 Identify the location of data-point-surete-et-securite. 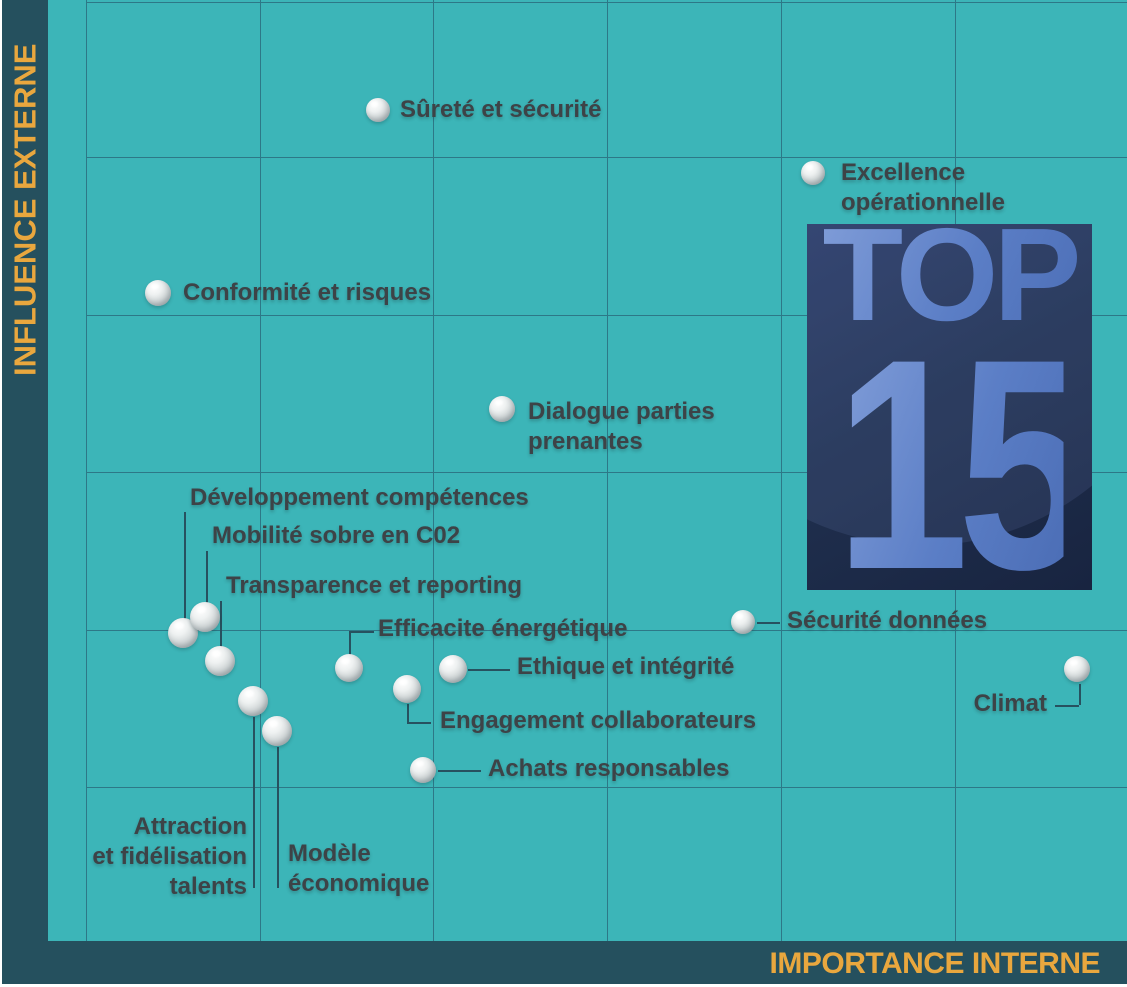
(378, 110).